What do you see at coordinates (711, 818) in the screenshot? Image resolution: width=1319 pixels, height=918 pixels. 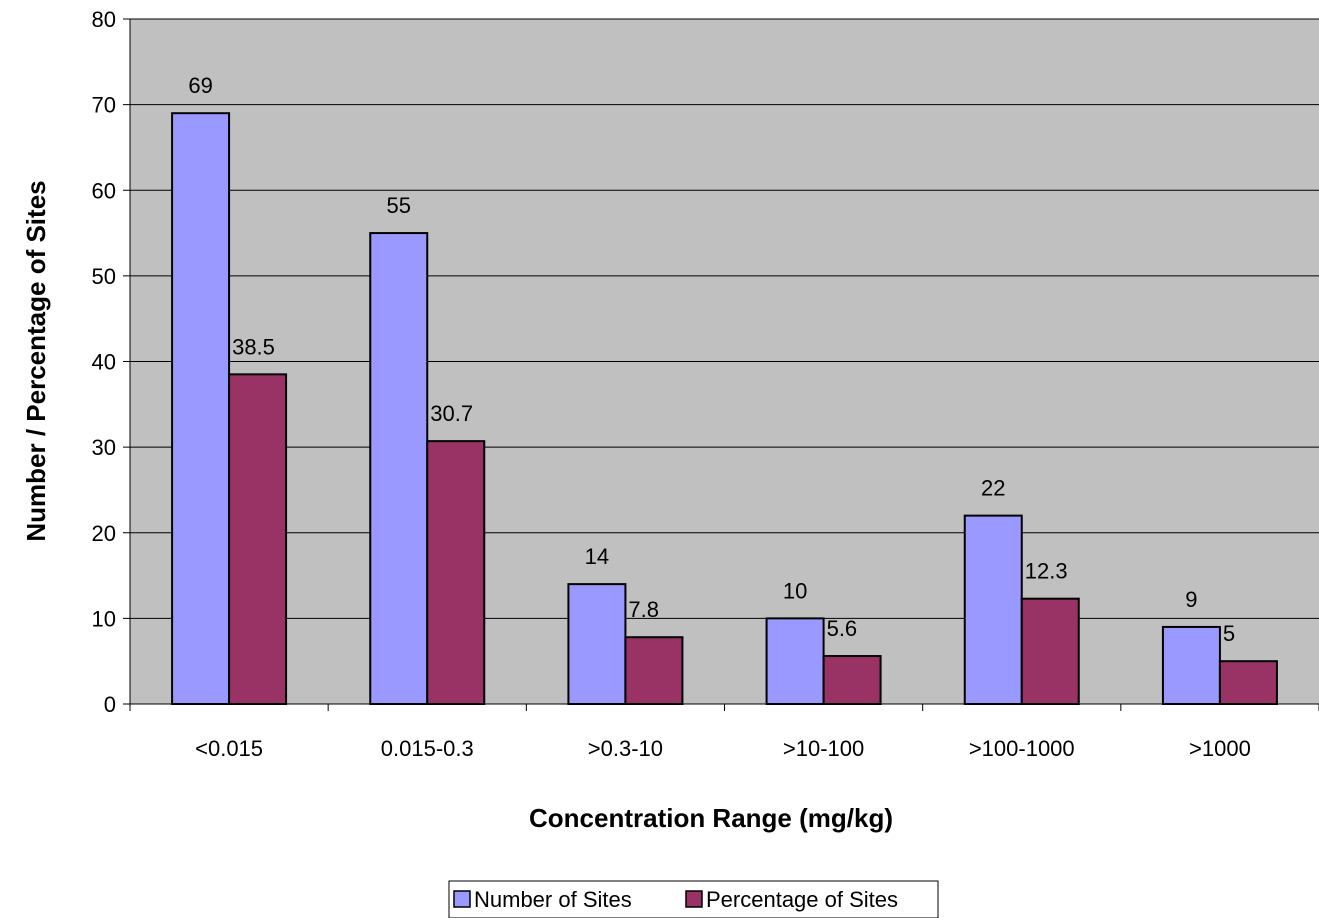 I see `x-axis-title: Concentration Range (mg/kg)` at bounding box center [711, 818].